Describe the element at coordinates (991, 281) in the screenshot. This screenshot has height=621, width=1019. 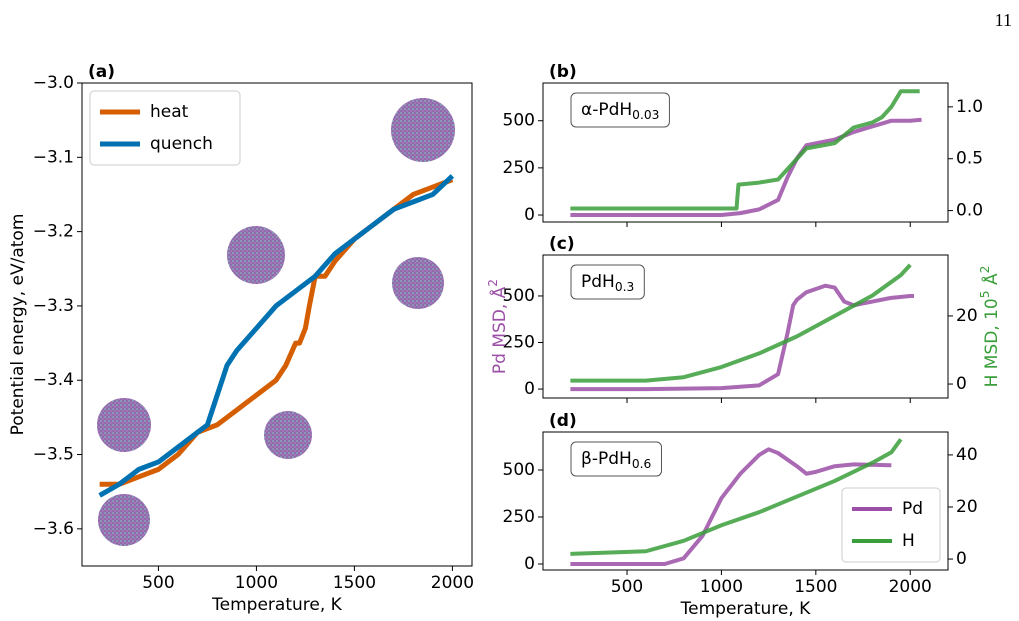
I see `y2-axis-label-part: Å` at that location.